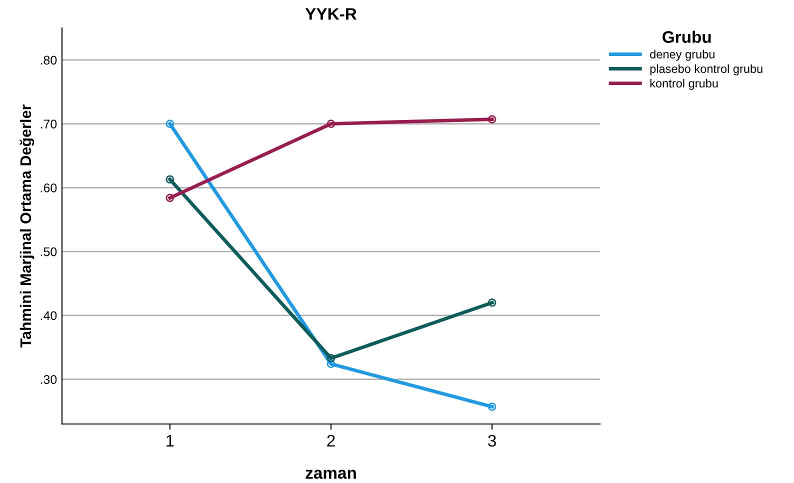  I want to click on y-tick-label: .50, so click(48, 251).